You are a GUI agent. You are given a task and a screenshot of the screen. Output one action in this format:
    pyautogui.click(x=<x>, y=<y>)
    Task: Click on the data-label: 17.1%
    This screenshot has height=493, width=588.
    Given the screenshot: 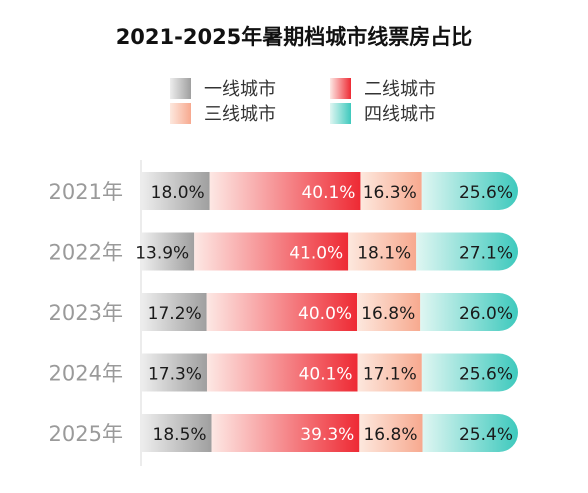 What is the action you would take?
    pyautogui.click(x=390, y=375)
    